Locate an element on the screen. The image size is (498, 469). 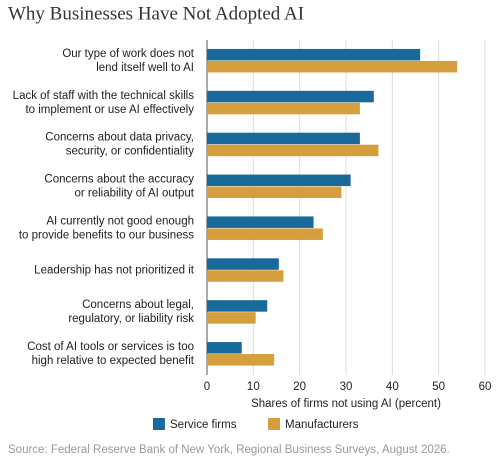
x-tick-label: 50 is located at coordinates (438, 387).